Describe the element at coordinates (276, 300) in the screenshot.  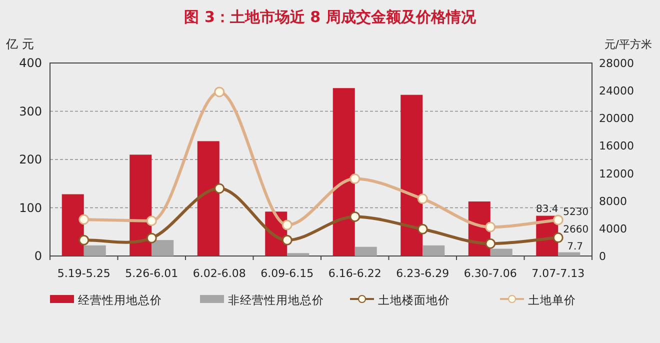
I see `legend-label: 非经营性用地总价` at that location.